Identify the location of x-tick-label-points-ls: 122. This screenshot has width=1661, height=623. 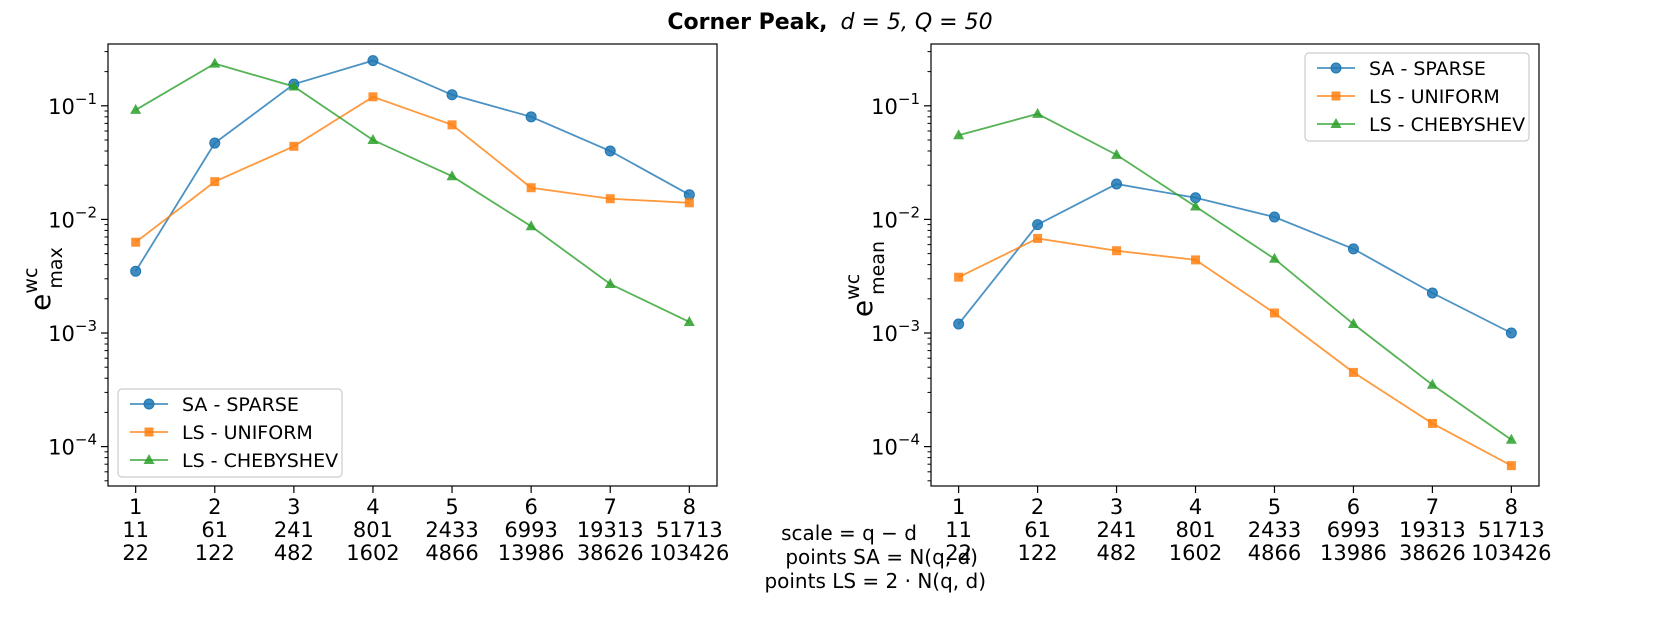
(1038, 553).